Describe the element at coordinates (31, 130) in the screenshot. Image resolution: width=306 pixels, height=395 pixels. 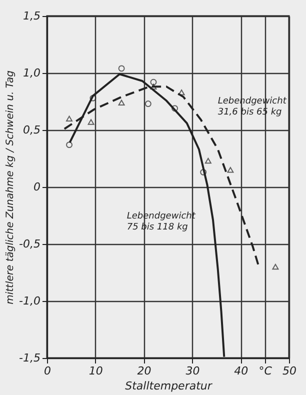
I see `y-tick-label: 0,5` at that location.